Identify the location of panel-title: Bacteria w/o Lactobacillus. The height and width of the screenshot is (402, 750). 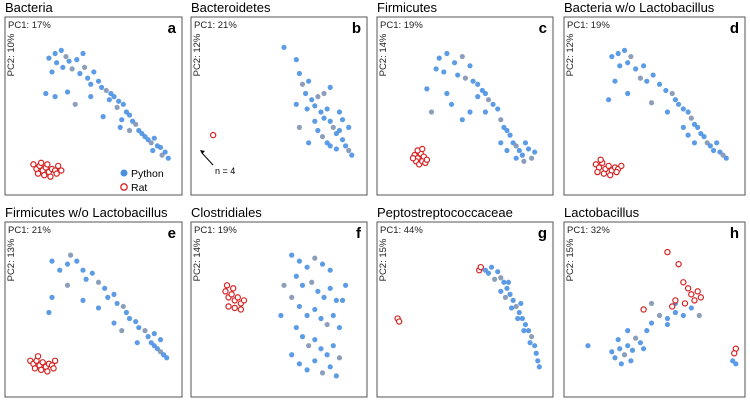
(639, 7).